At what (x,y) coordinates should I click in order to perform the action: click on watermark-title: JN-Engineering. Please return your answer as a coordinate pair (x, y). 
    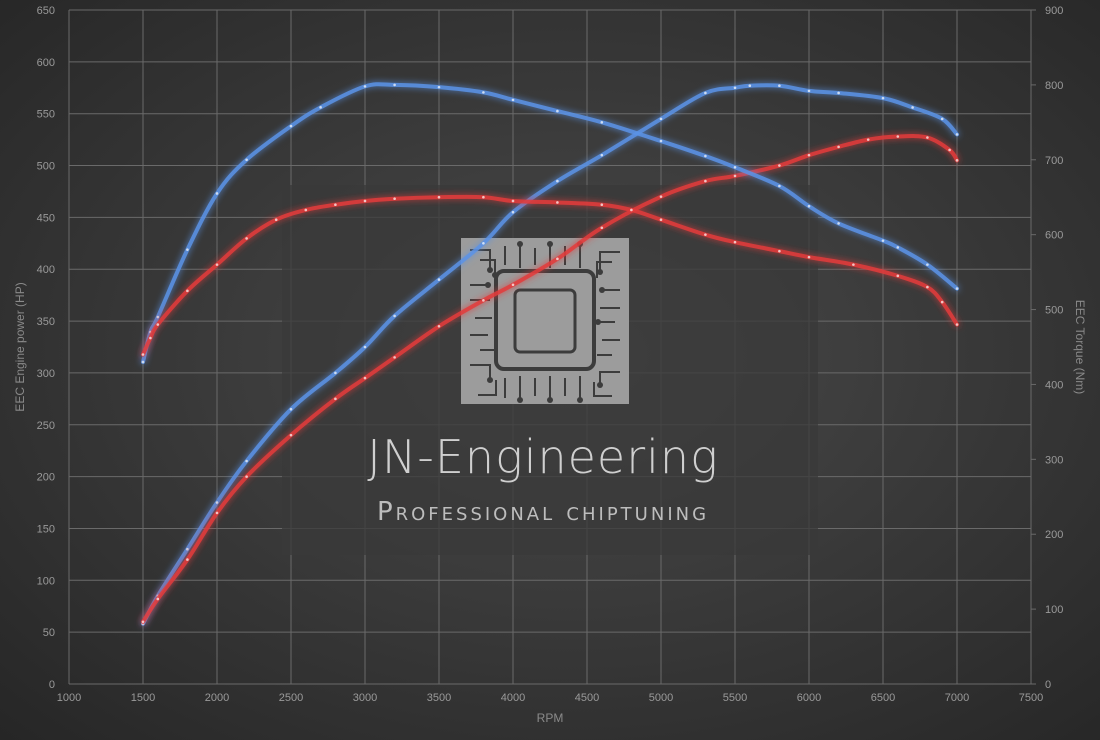
    Looking at the image, I should click on (542, 457).